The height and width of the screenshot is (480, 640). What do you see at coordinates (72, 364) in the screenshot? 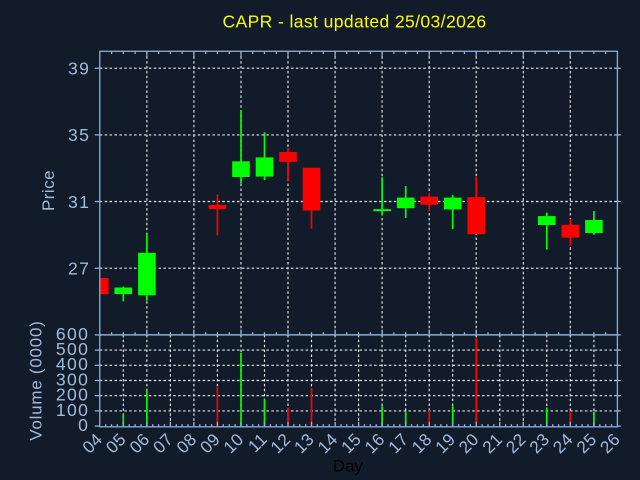
I see `svg-text: 400` at bounding box center [72, 364].